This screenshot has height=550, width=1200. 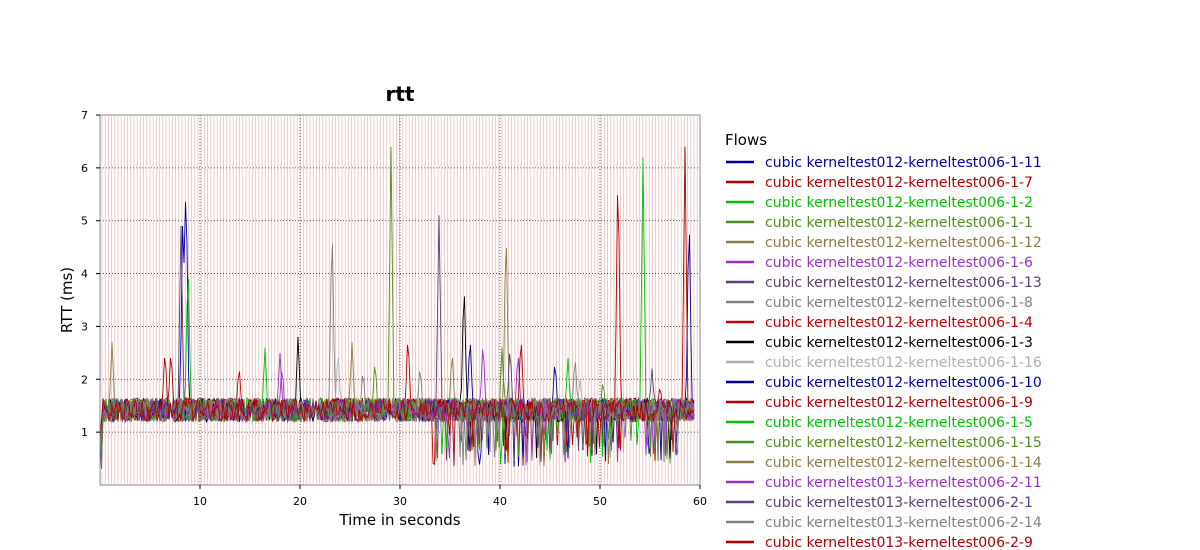 I want to click on y-tick-label: 2, so click(x=84, y=379).